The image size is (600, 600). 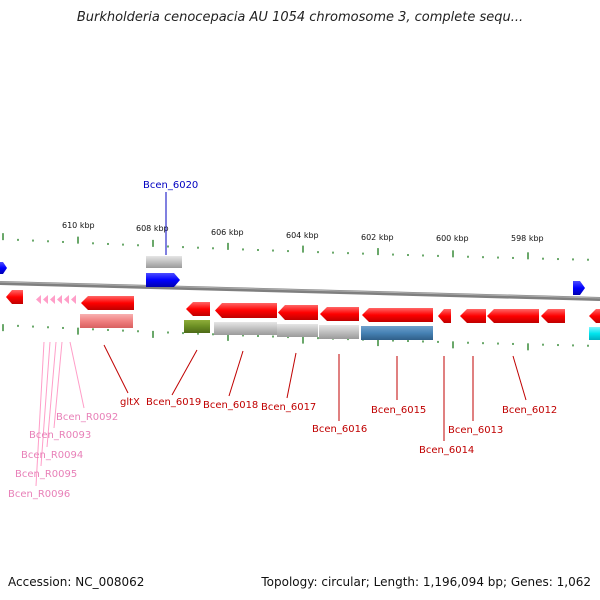 I want to click on leader-bcen-r0095, so click(x=45, y=404).